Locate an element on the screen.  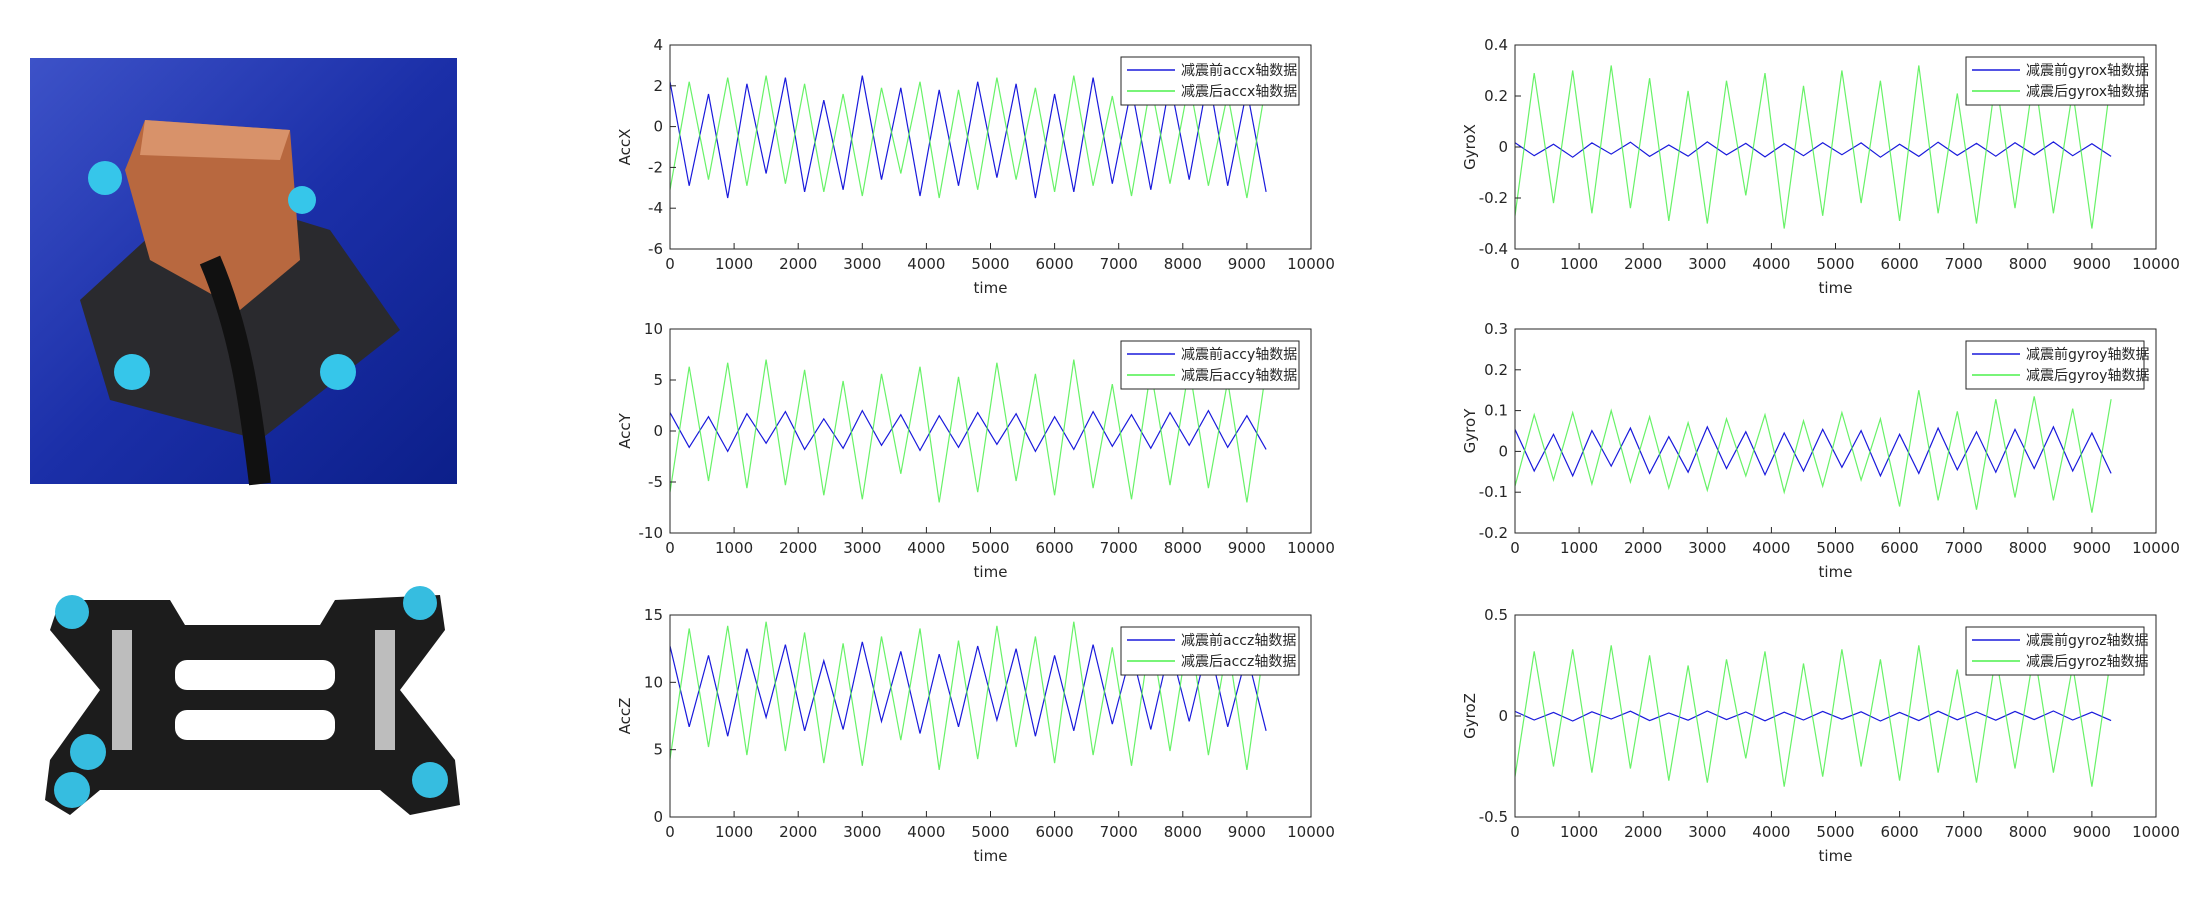
legend-label: 减震后gyrox轴数据 is located at coordinates (2087, 92).